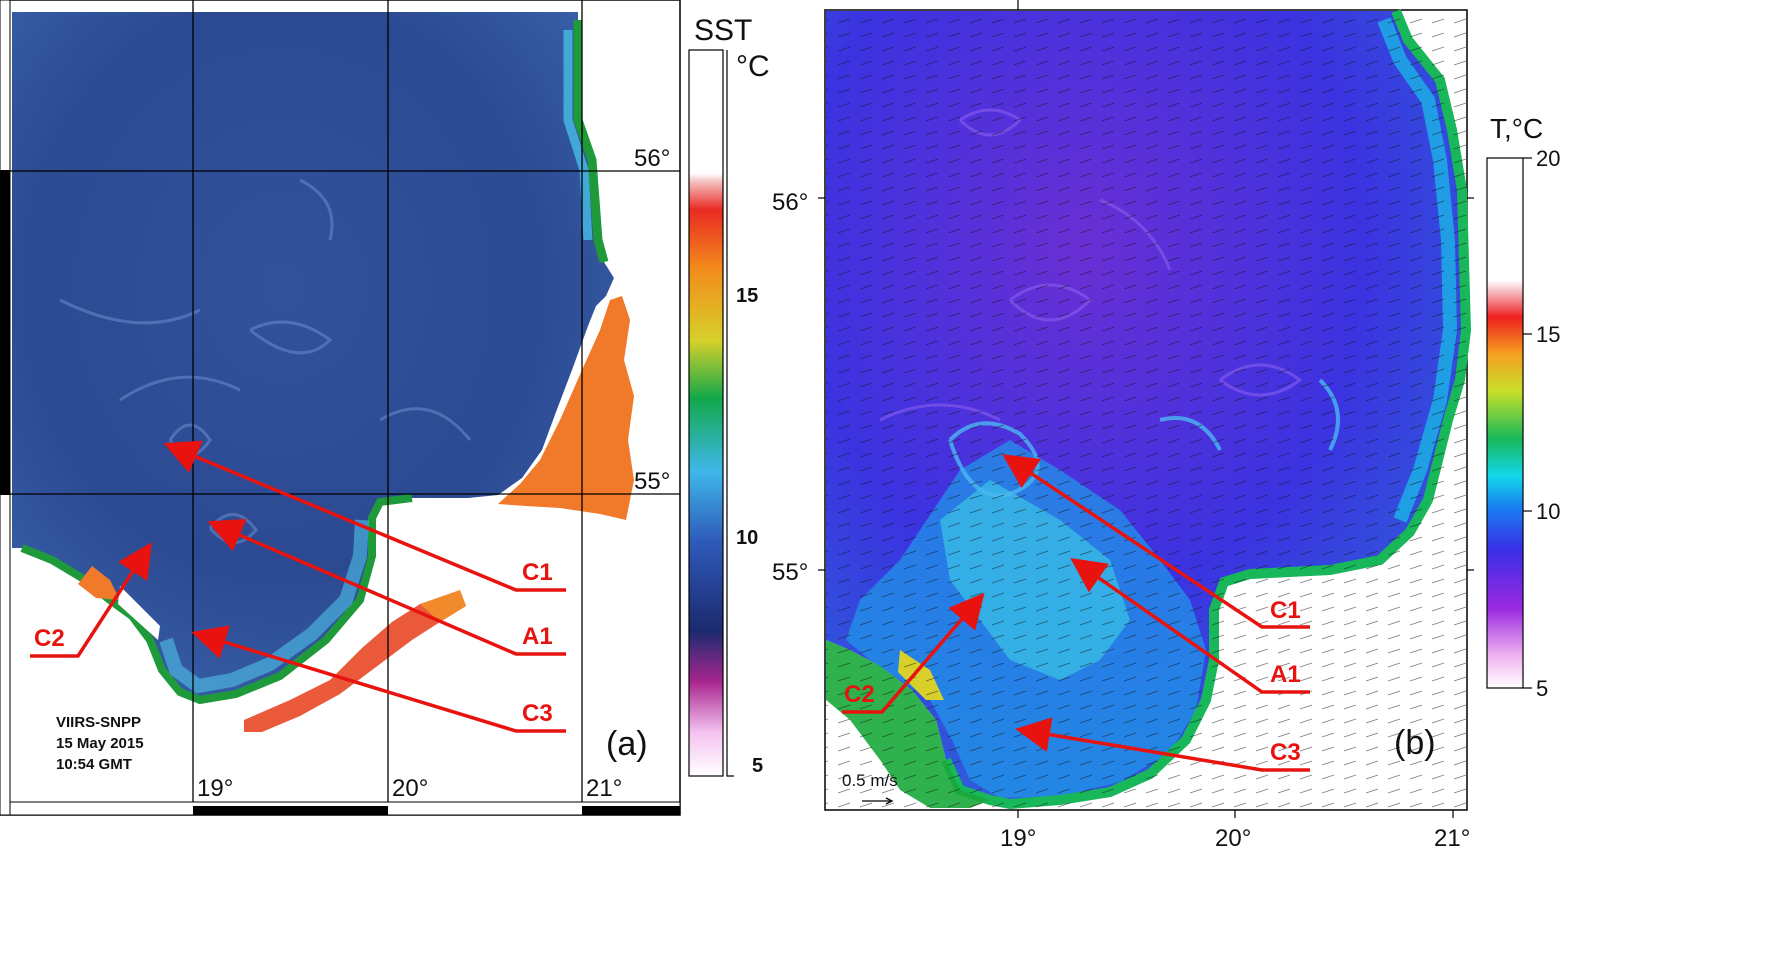 This screenshot has height=972, width=1769. What do you see at coordinates (1156, 541) in the screenshot?
I see `arrow-c1-b` at bounding box center [1156, 541].